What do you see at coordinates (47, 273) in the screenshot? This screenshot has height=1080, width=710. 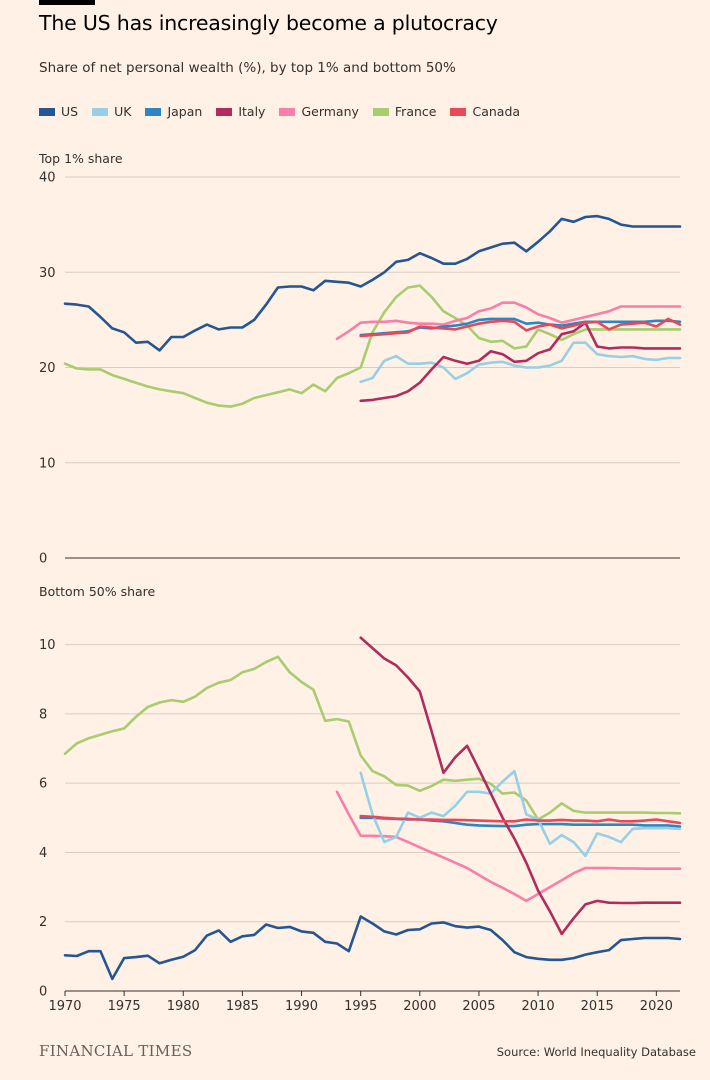 I see `y-tick-label-top1-30: 30` at bounding box center [47, 273].